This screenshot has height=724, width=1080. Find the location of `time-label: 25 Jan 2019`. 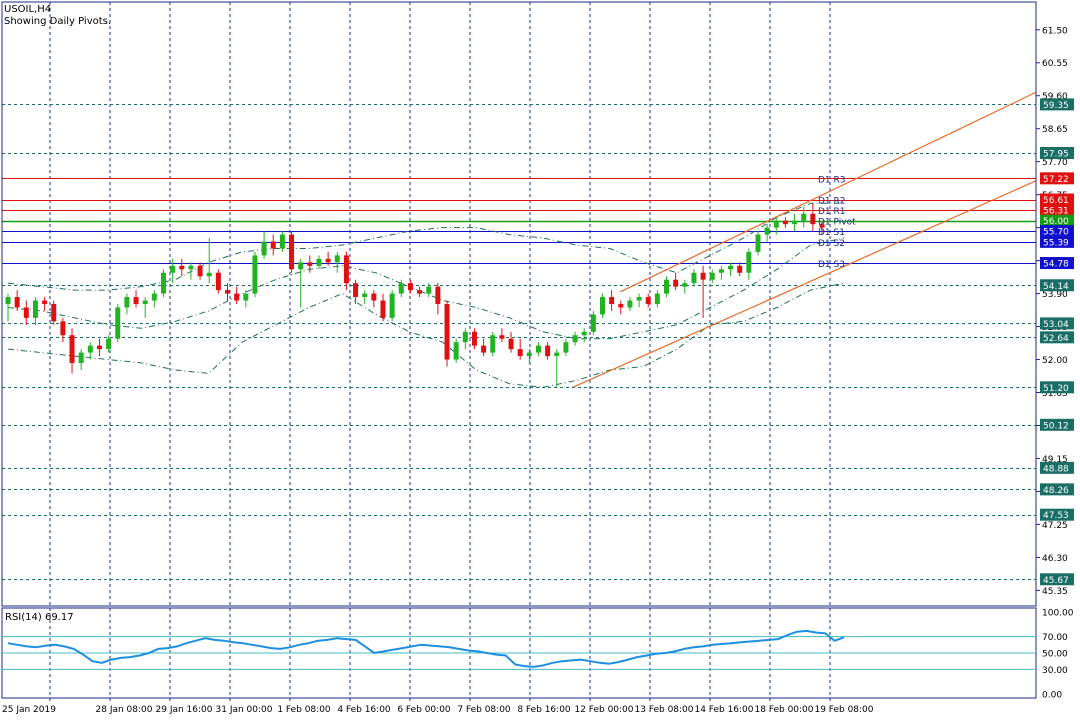

time-label: 25 Jan 2019 is located at coordinates (29, 710).